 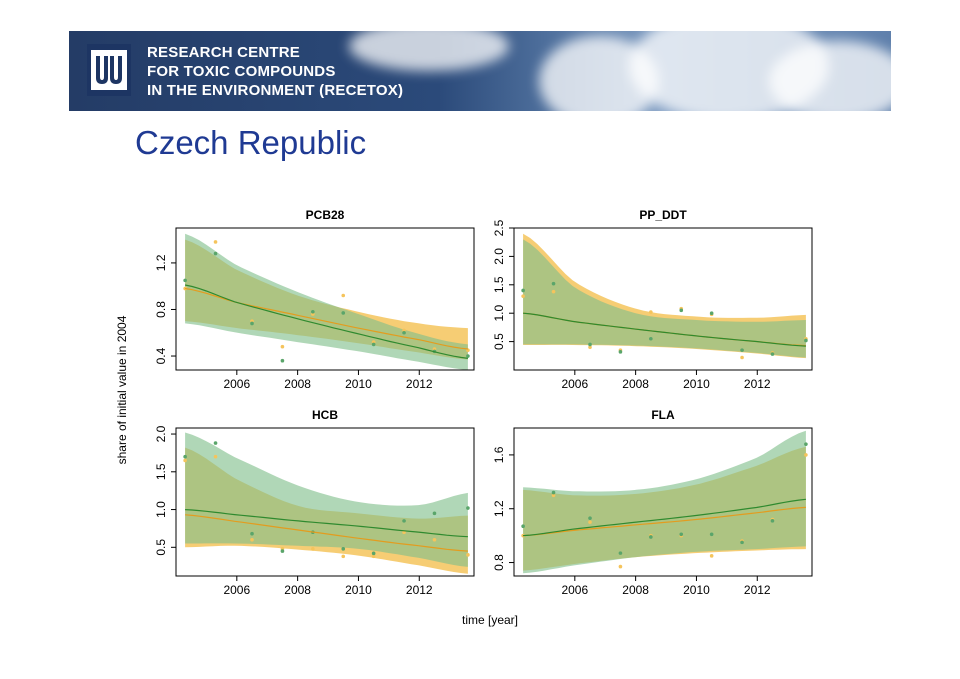 I want to click on x-tick-label-fla-2: 2010, so click(x=696, y=590).